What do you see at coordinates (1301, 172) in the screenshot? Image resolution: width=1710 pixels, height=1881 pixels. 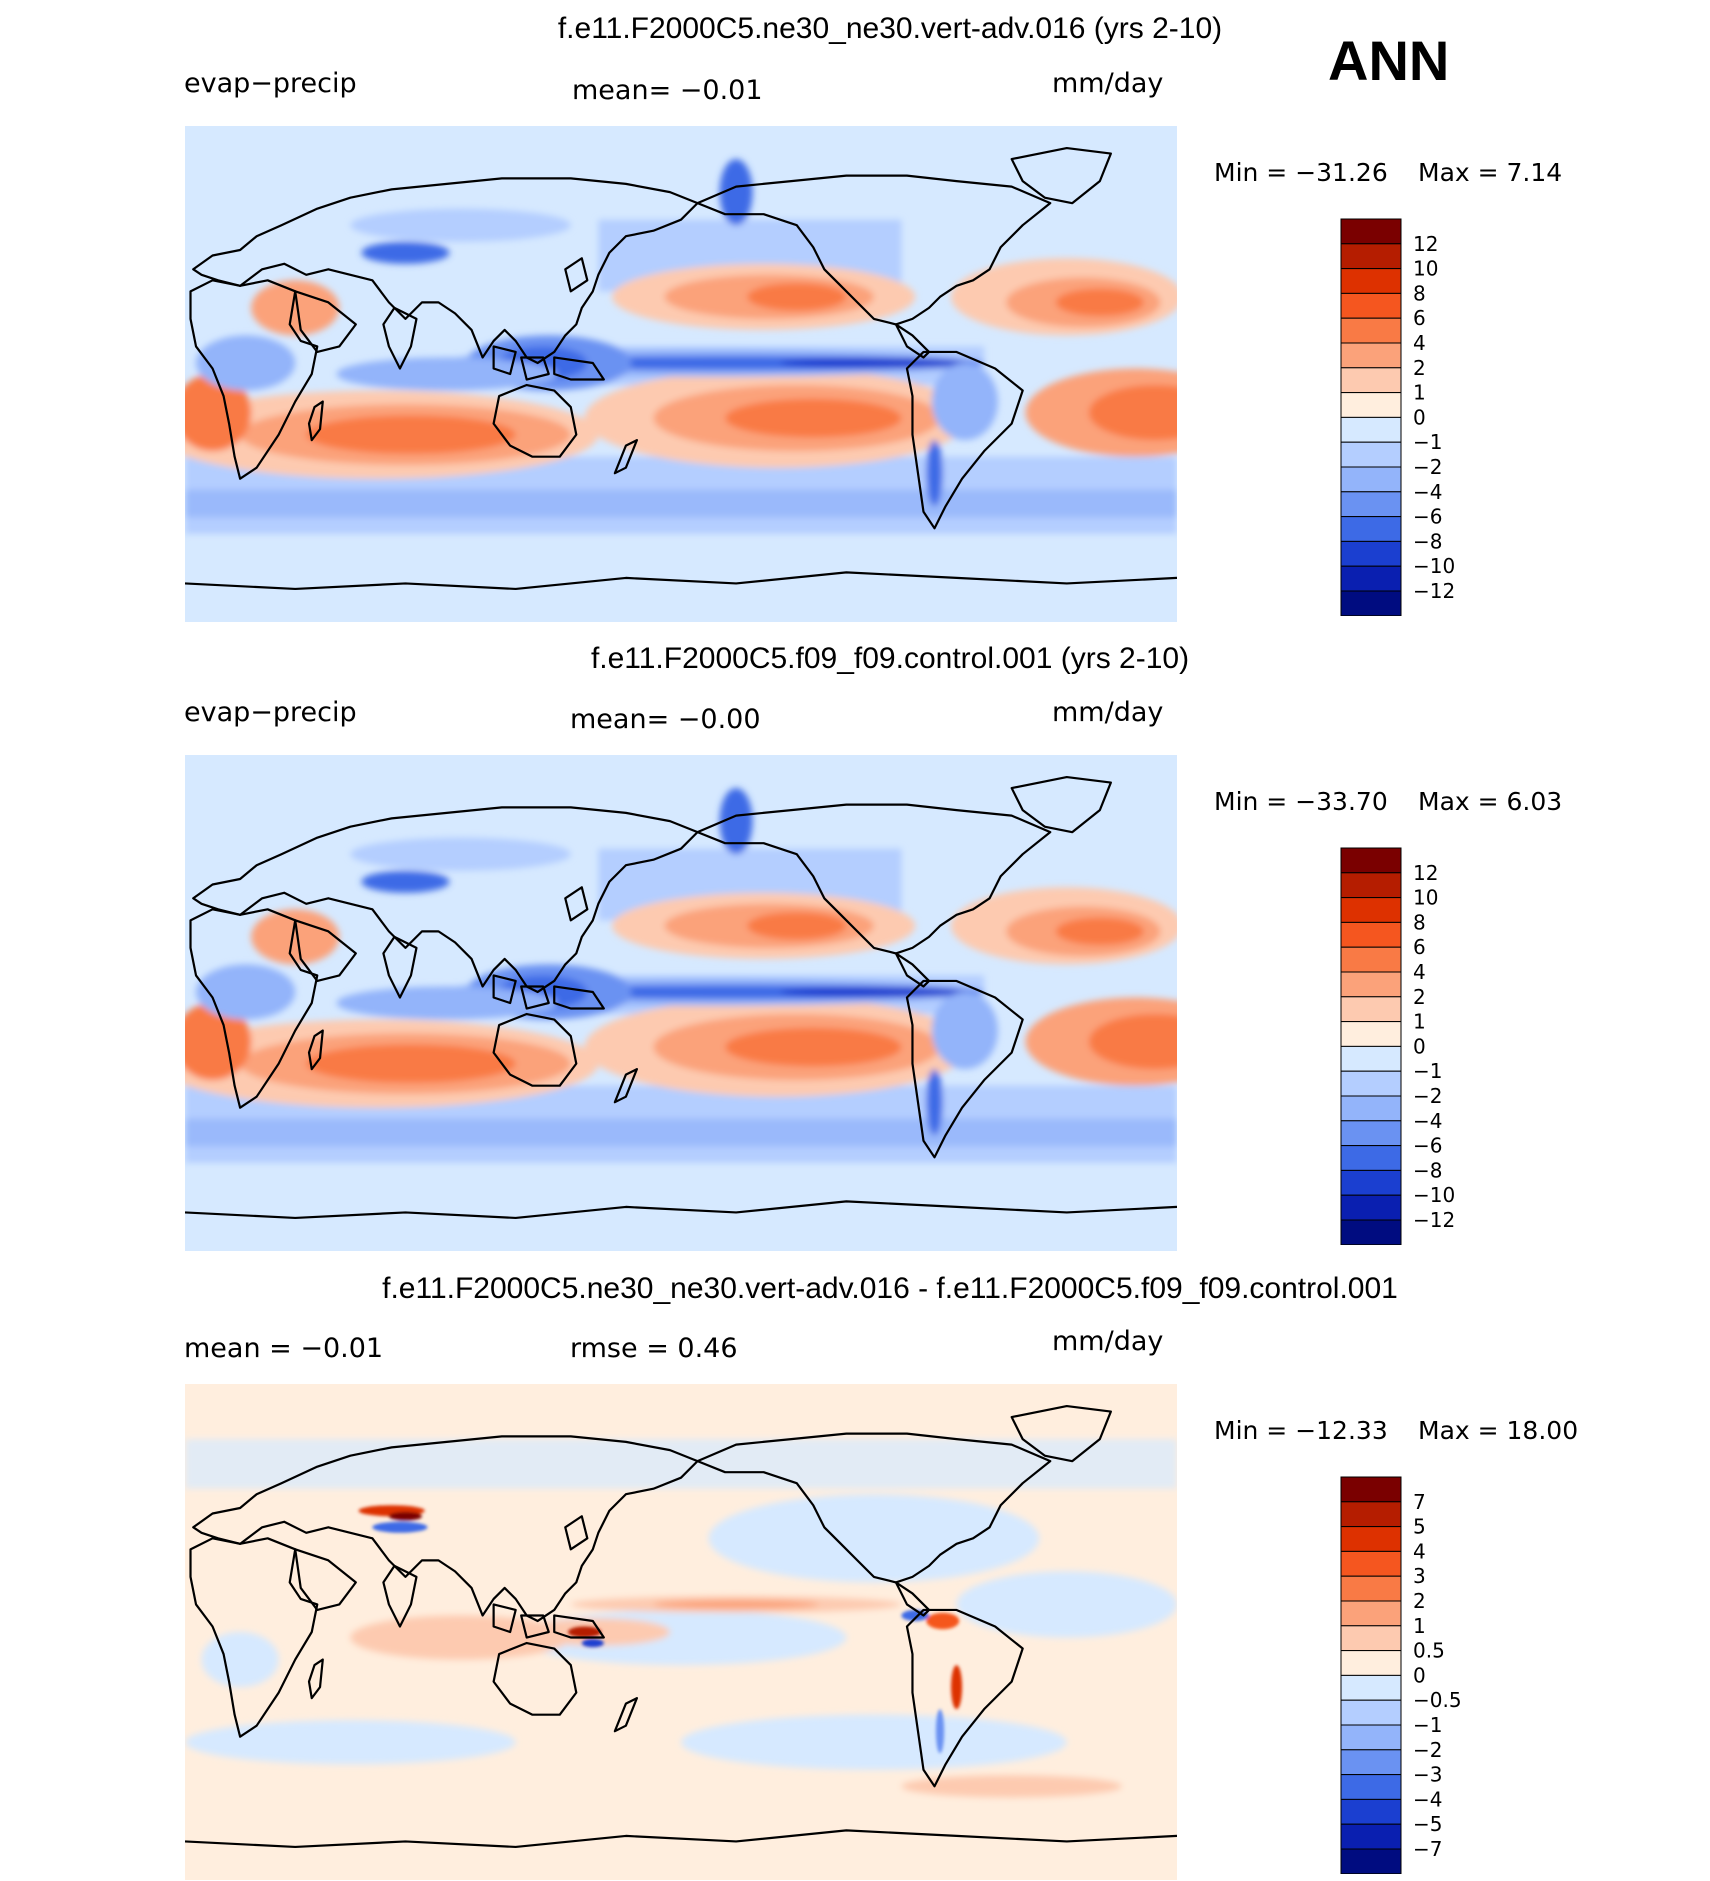 I see `panel-1-min-label: Min = −31.26` at bounding box center [1301, 172].